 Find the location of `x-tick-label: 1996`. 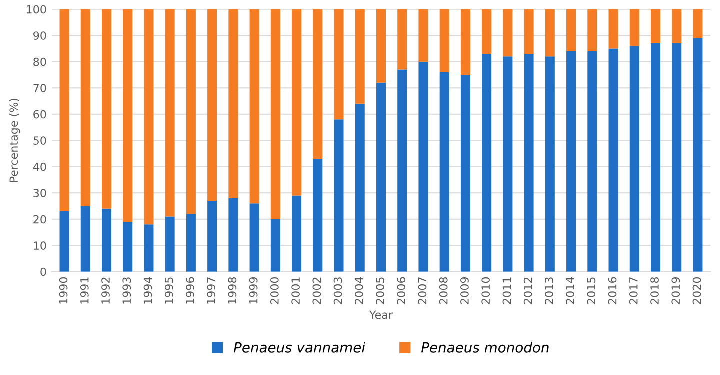

x-tick-label: 1996 is located at coordinates (190, 290).